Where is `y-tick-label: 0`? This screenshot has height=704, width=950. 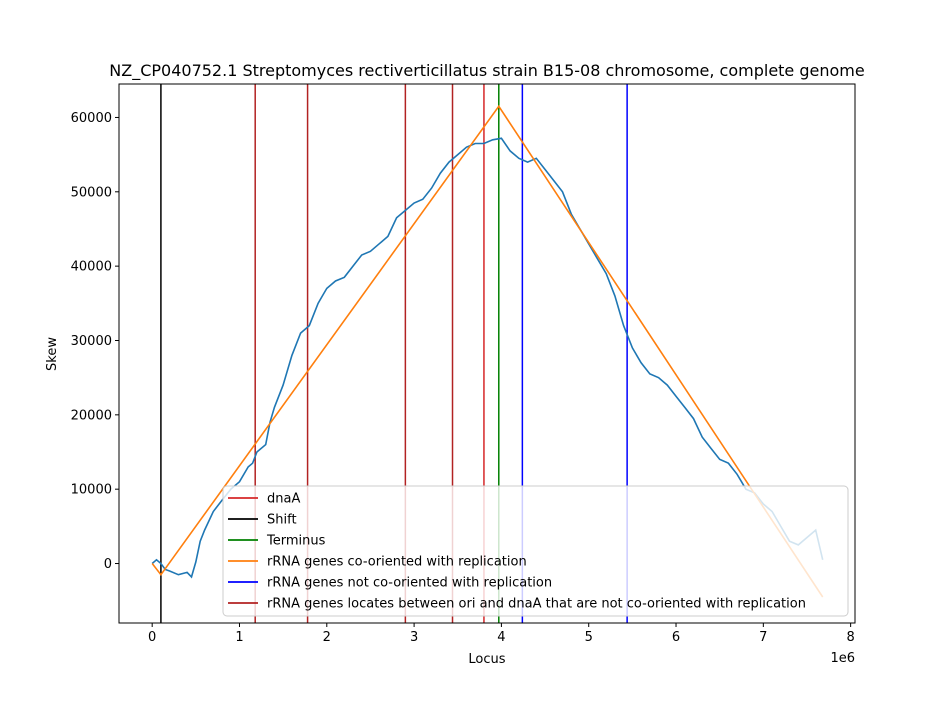
y-tick-label: 0 is located at coordinates (108, 564).